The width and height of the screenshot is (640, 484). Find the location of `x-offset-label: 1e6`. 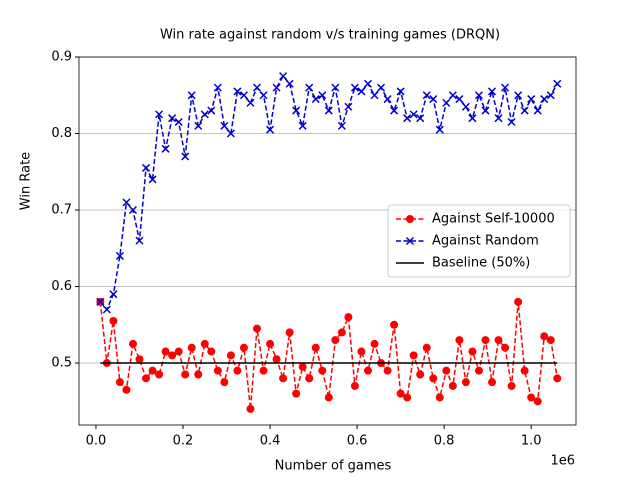

x-offset-label: 1e6 is located at coordinates (562, 461).